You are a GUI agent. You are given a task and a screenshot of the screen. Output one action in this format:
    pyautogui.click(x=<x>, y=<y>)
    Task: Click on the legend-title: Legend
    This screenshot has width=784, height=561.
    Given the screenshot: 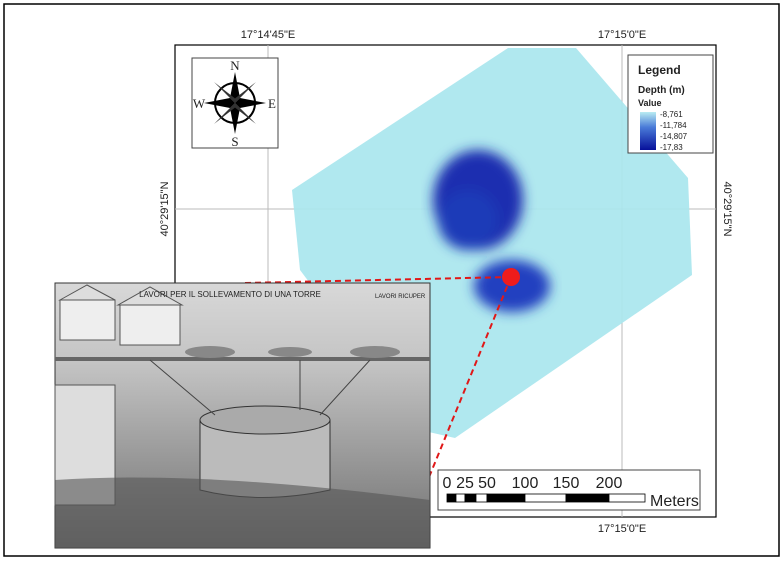 What is the action you would take?
    pyautogui.click(x=659, y=70)
    